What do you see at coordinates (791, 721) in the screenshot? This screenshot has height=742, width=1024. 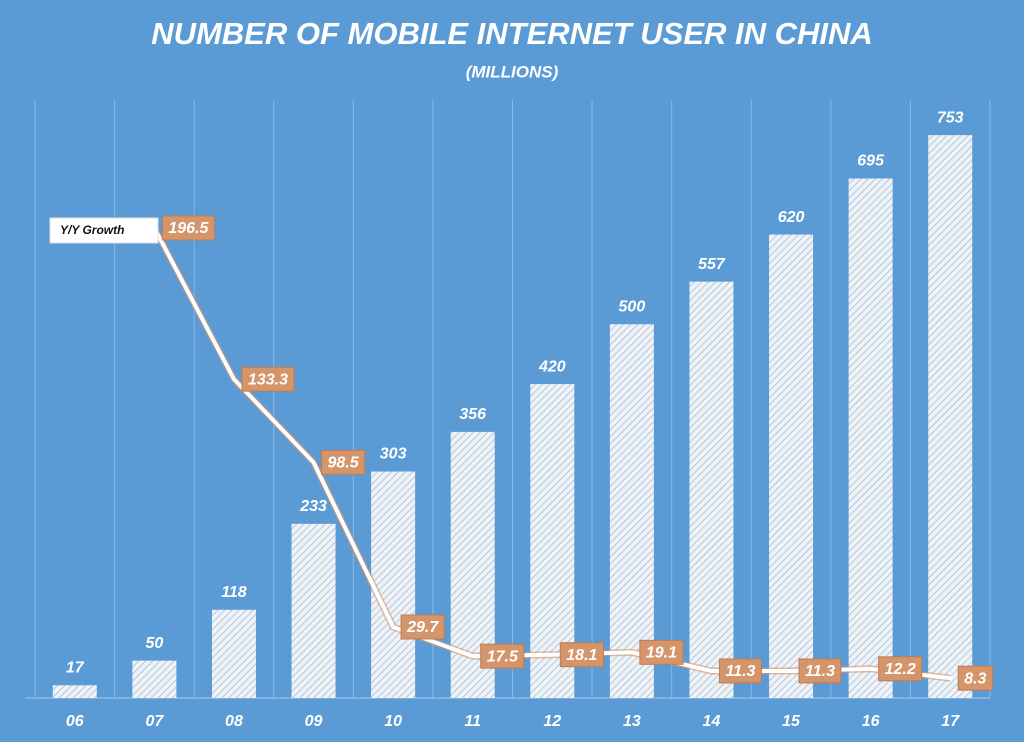 I see `x-tick-label: 15` at bounding box center [791, 721].